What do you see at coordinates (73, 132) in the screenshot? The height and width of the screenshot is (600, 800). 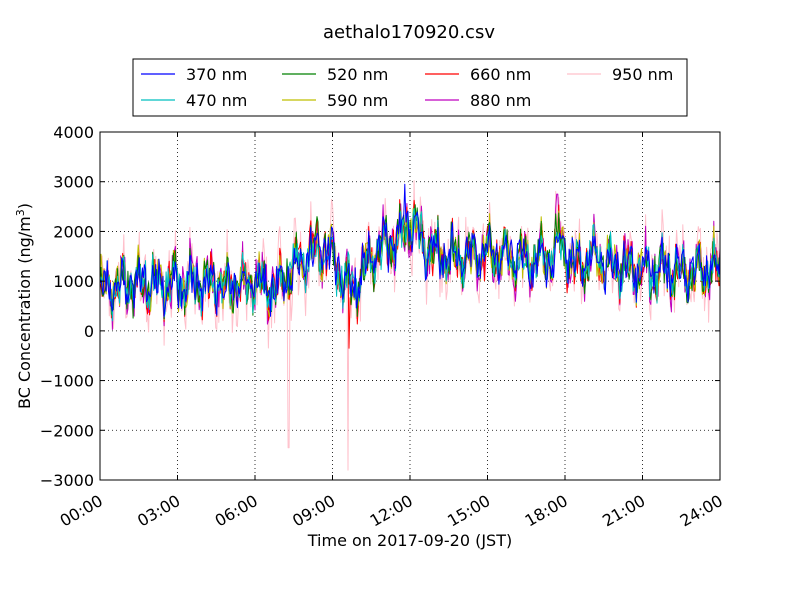 I see `y-tick-label: 4000` at bounding box center [73, 132].